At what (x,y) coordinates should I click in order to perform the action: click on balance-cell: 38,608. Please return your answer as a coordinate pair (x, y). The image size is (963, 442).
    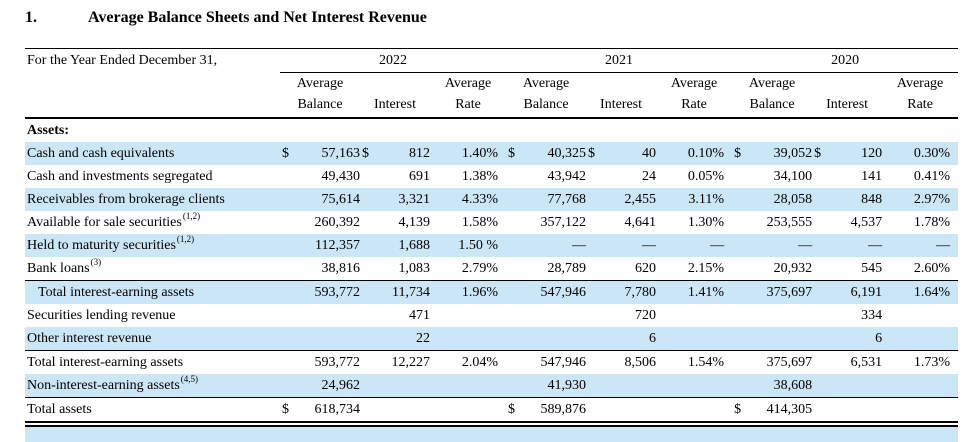
    Looking at the image, I should click on (793, 385).